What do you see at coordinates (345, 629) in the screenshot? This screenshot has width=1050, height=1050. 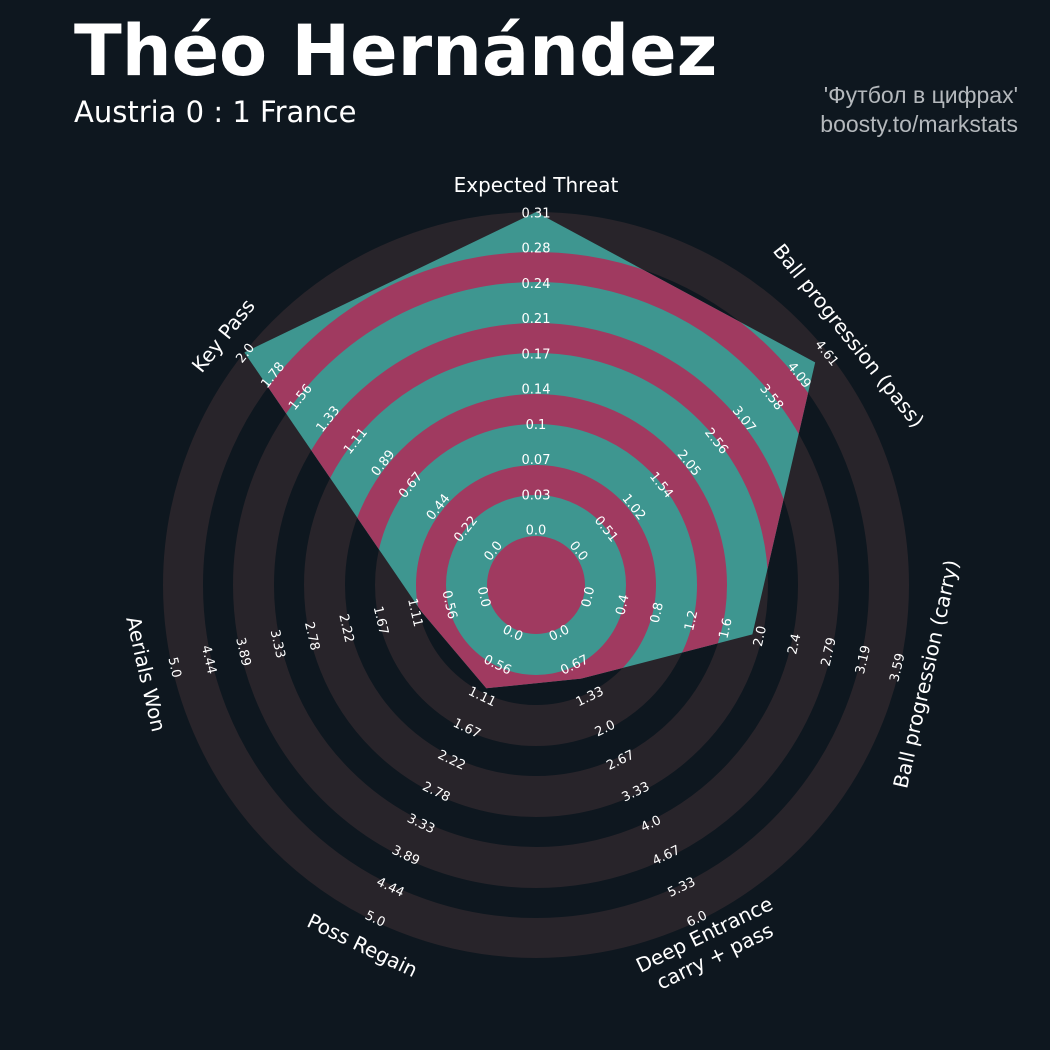 I see `tick-label: 2.22` at bounding box center [345, 629].